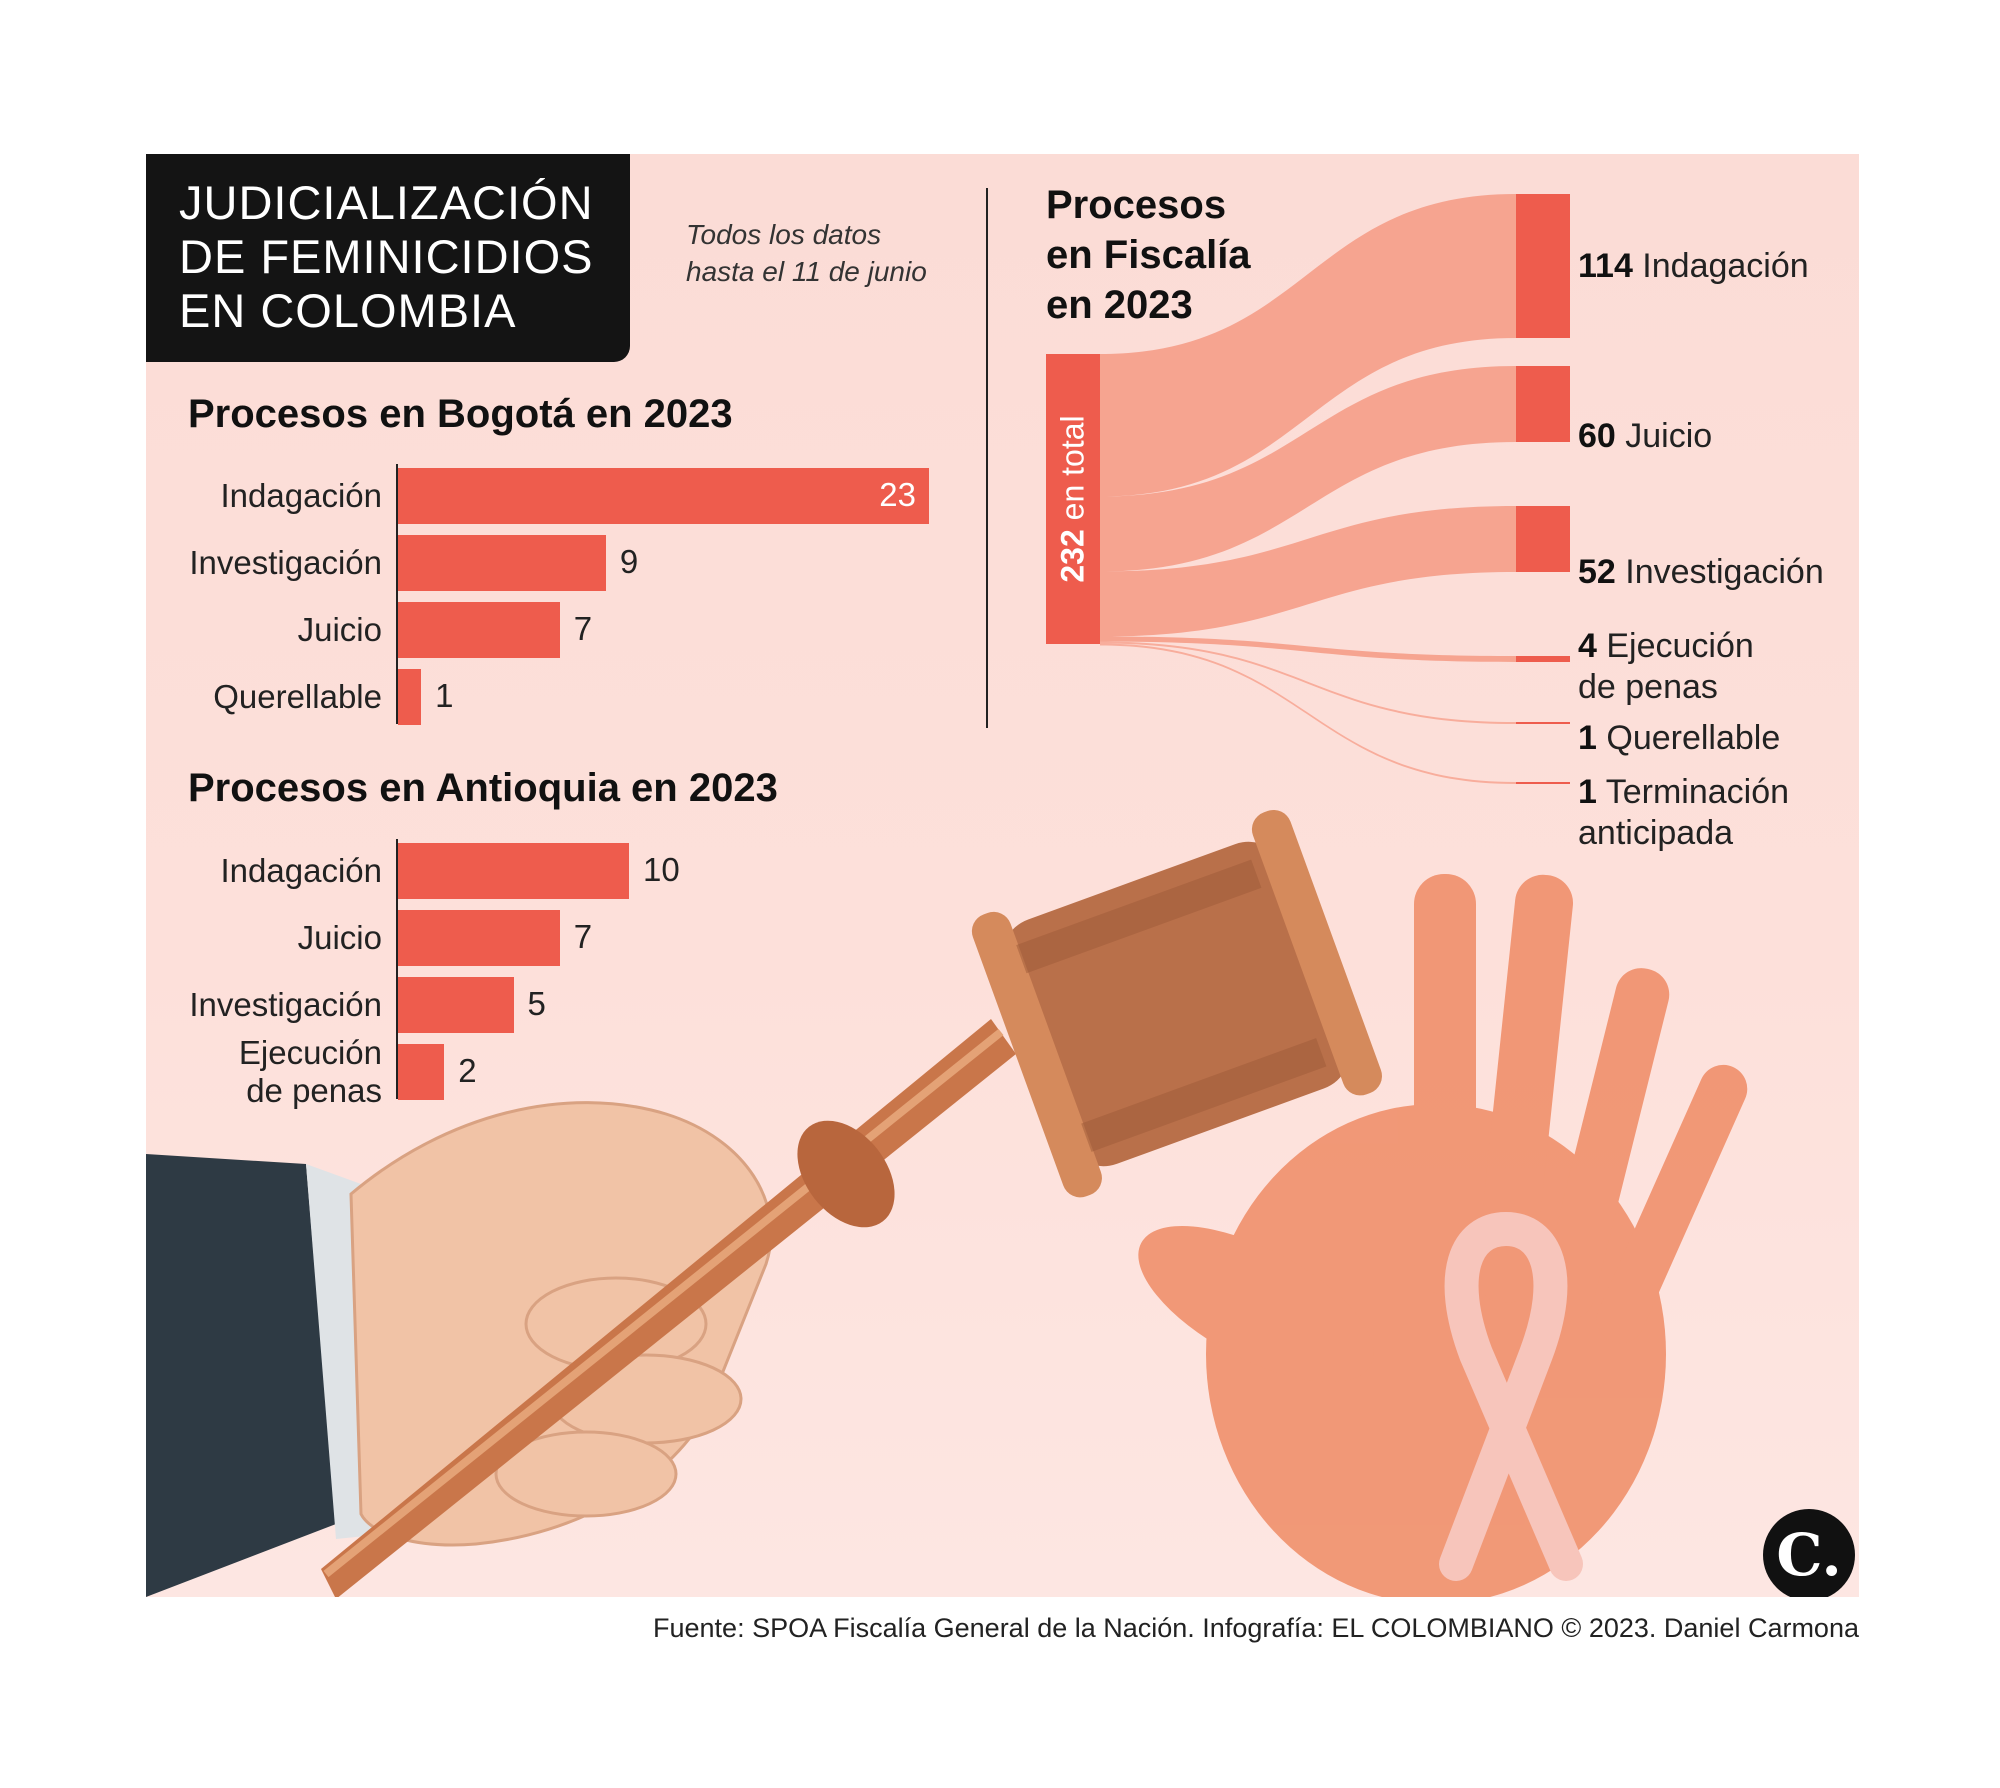 Image resolution: width=2000 pixels, height=1788 pixels. What do you see at coordinates (1072, 468) in the screenshot?
I see `total-text: en total` at bounding box center [1072, 468].